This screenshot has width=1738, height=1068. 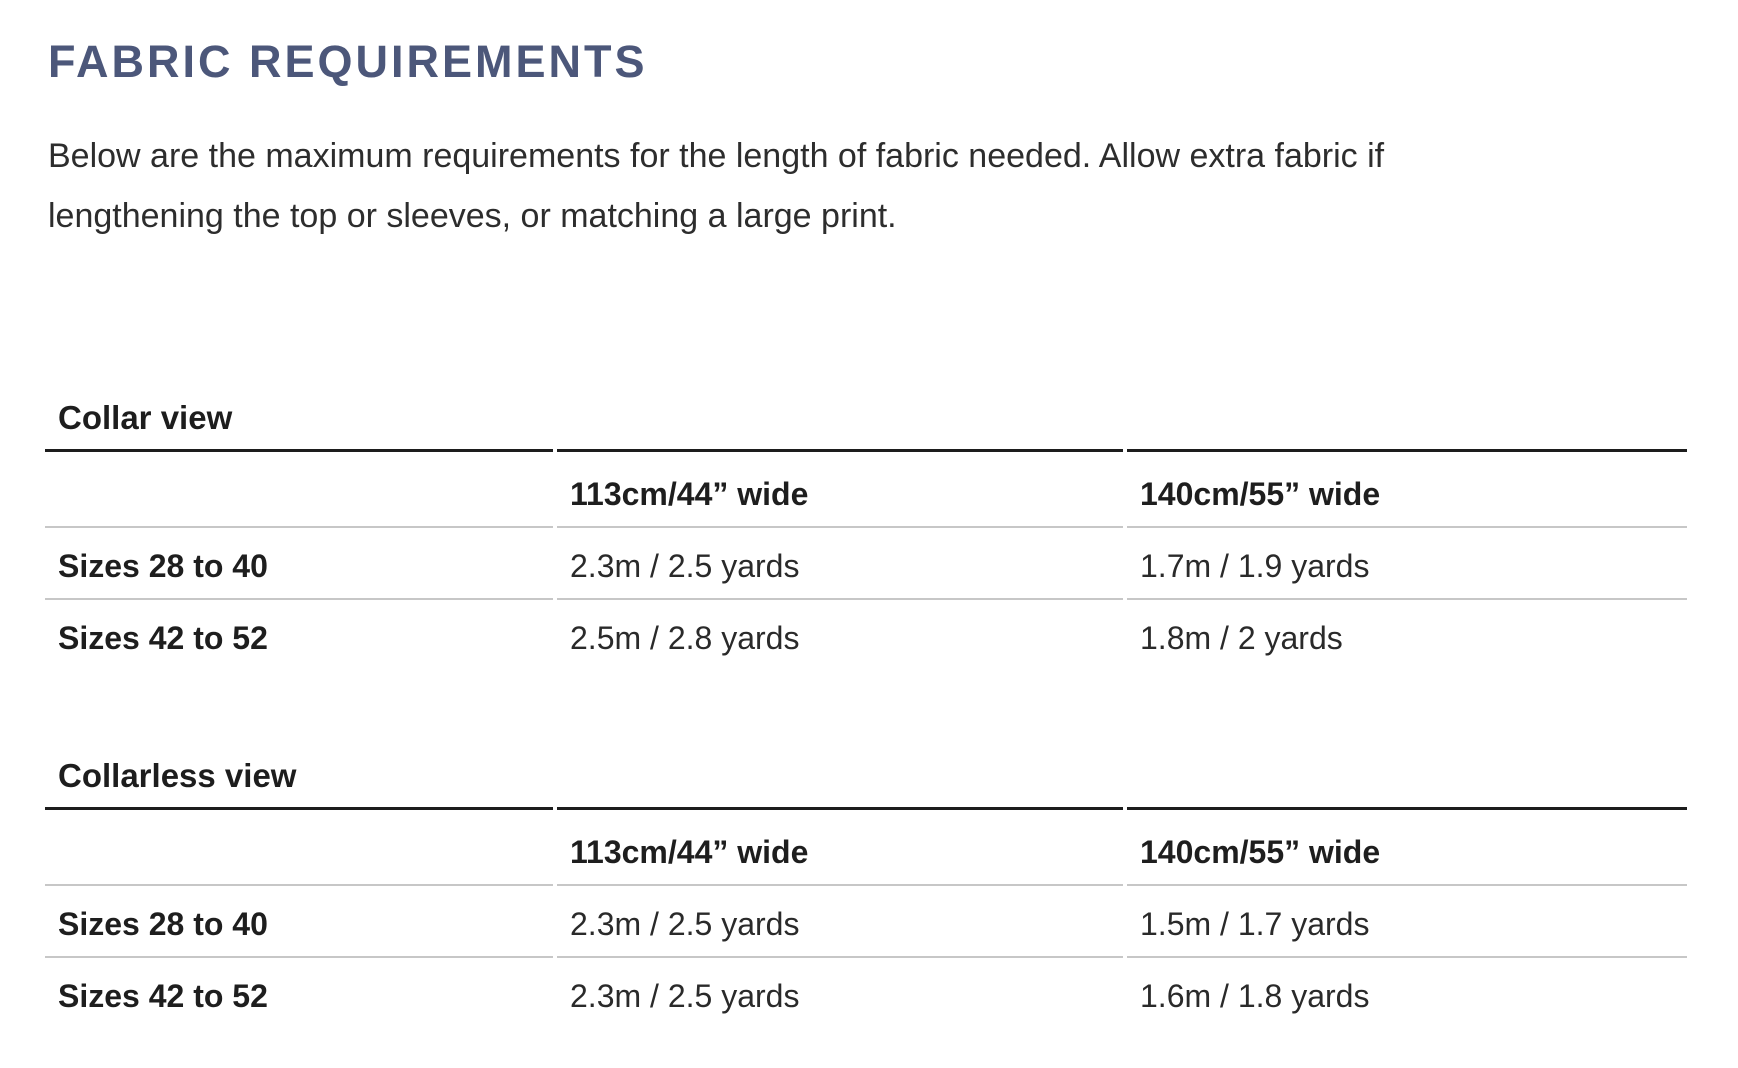 I want to click on collar-view-caption: Collar view, so click(x=145, y=417).